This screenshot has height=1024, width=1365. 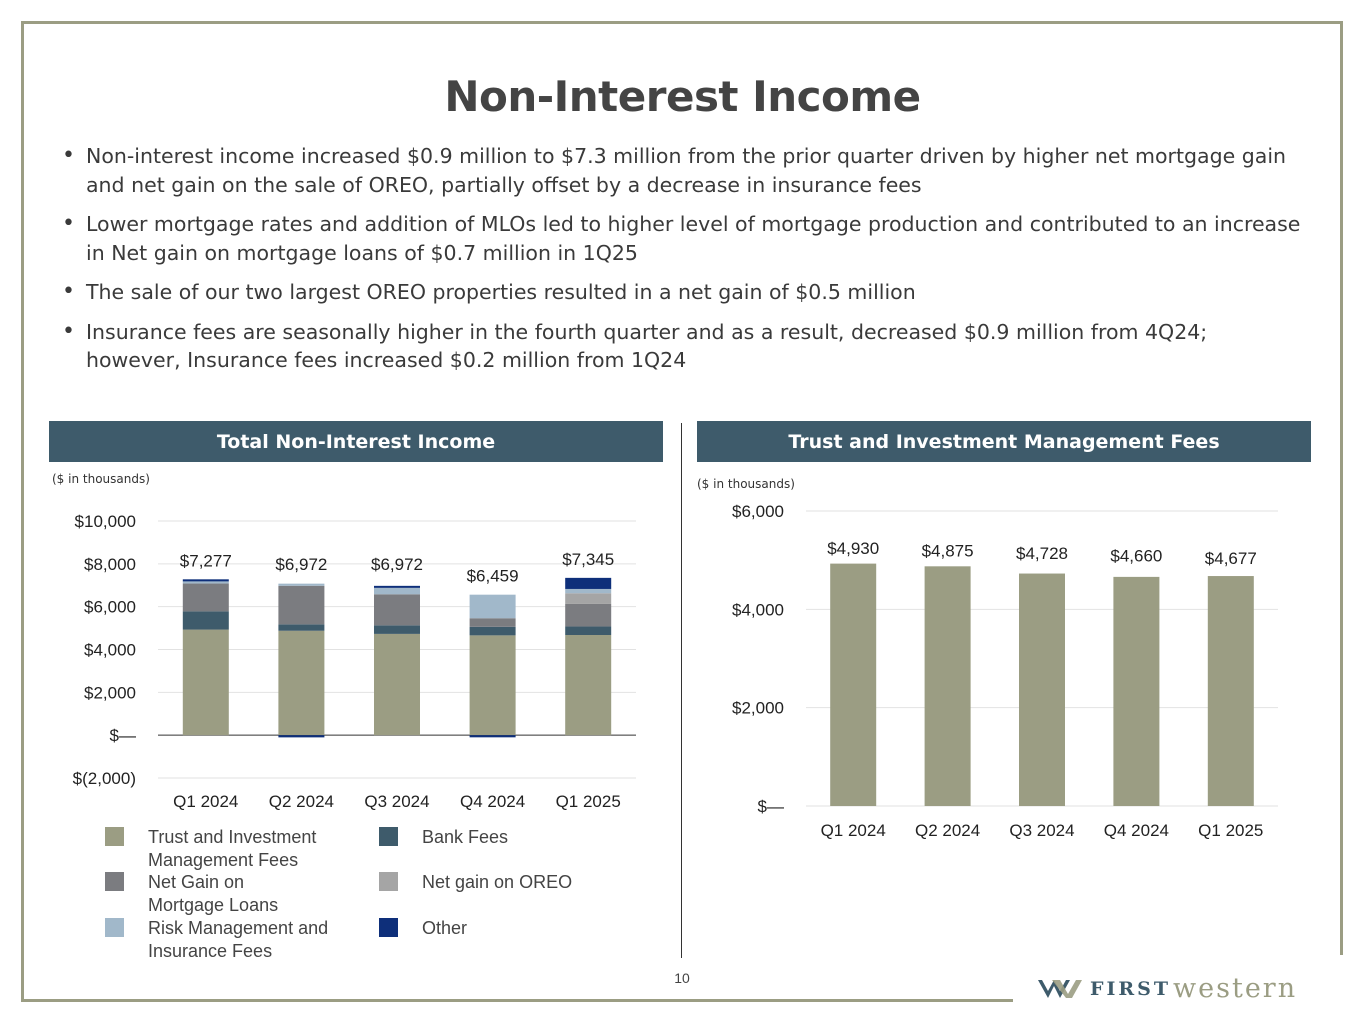 I want to click on legend-label: Other, so click(x=445, y=928).